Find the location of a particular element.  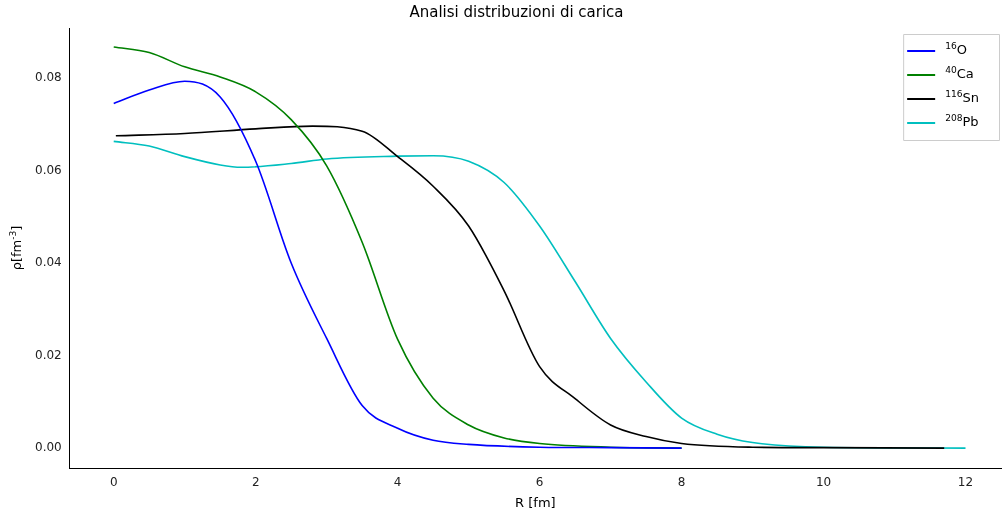

x-tick-label: 0 is located at coordinates (113, 482).